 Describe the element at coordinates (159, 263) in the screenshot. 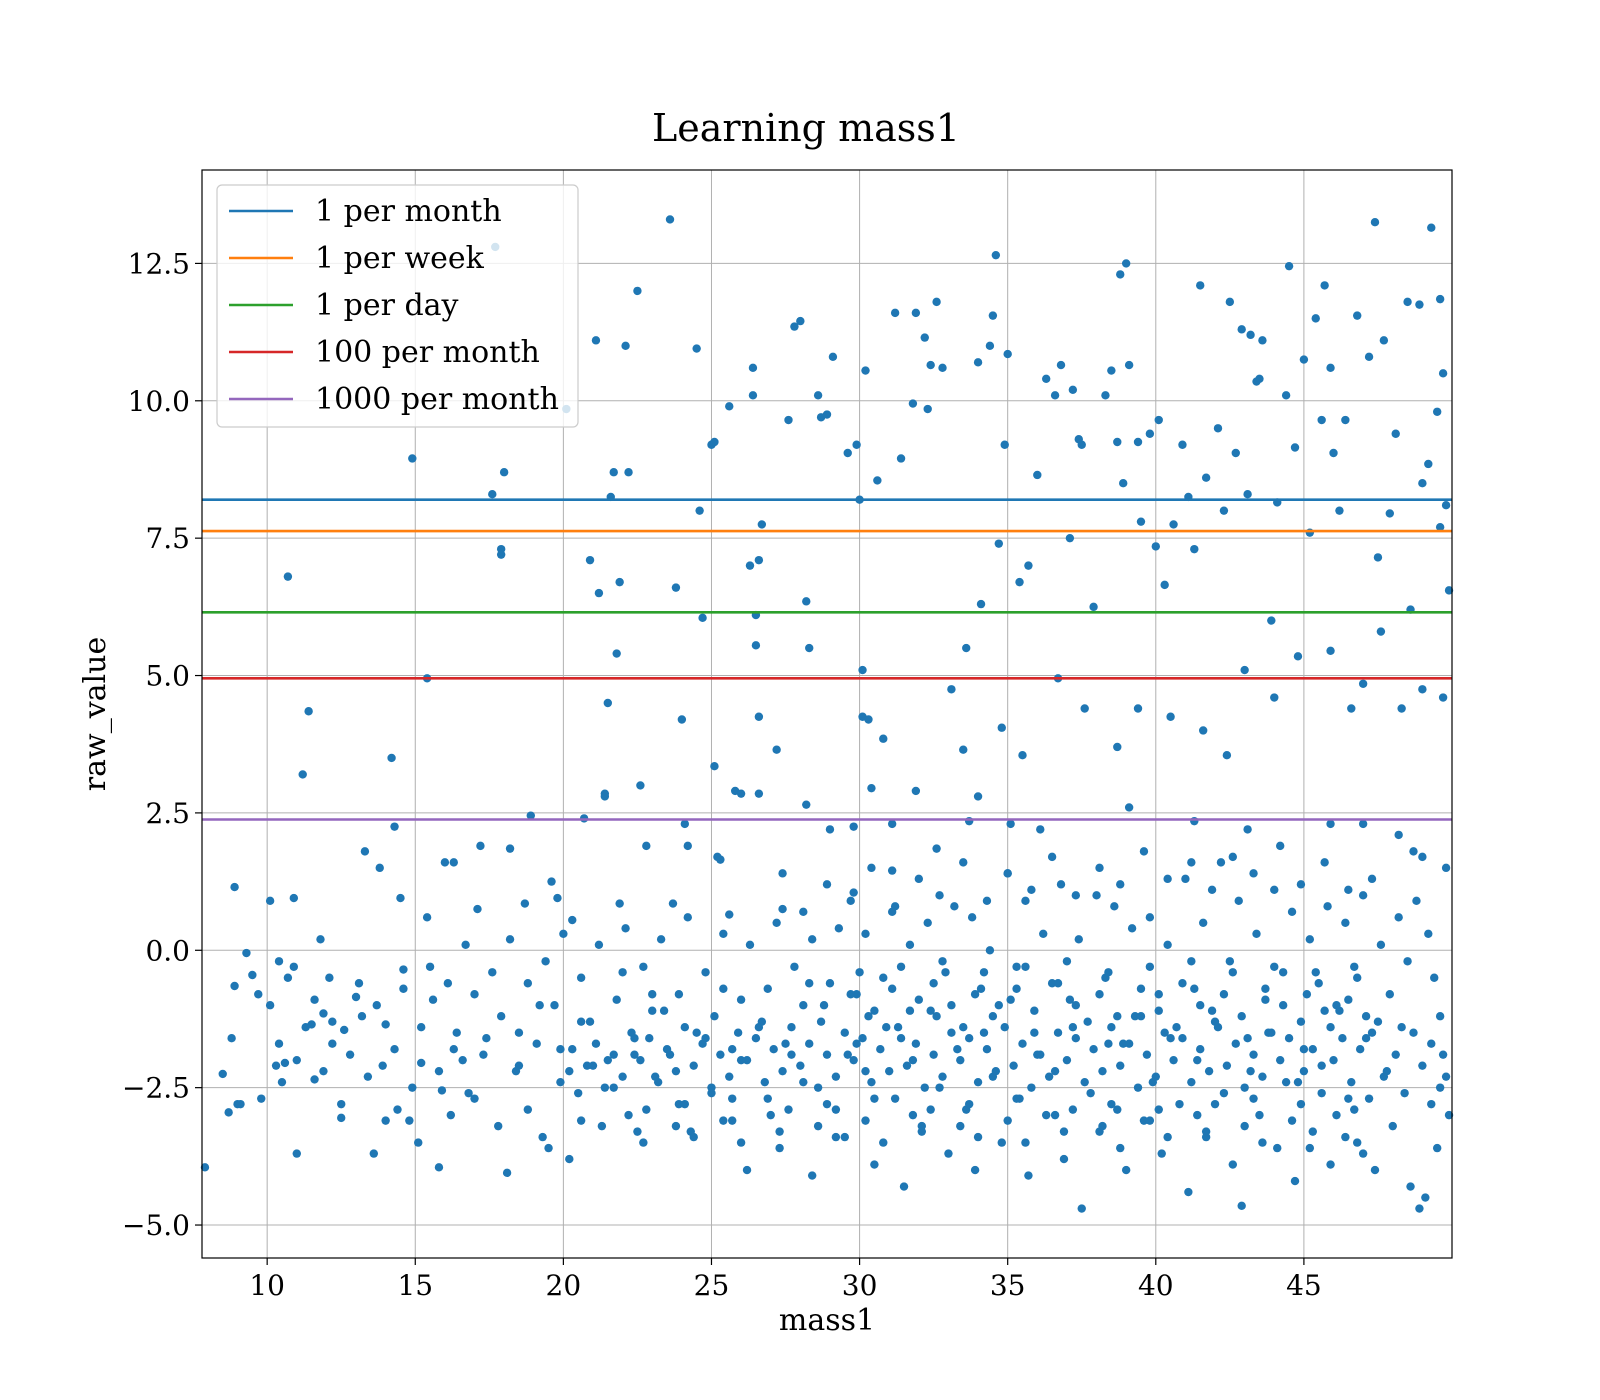

I see `y-tick-label: 12.5` at that location.